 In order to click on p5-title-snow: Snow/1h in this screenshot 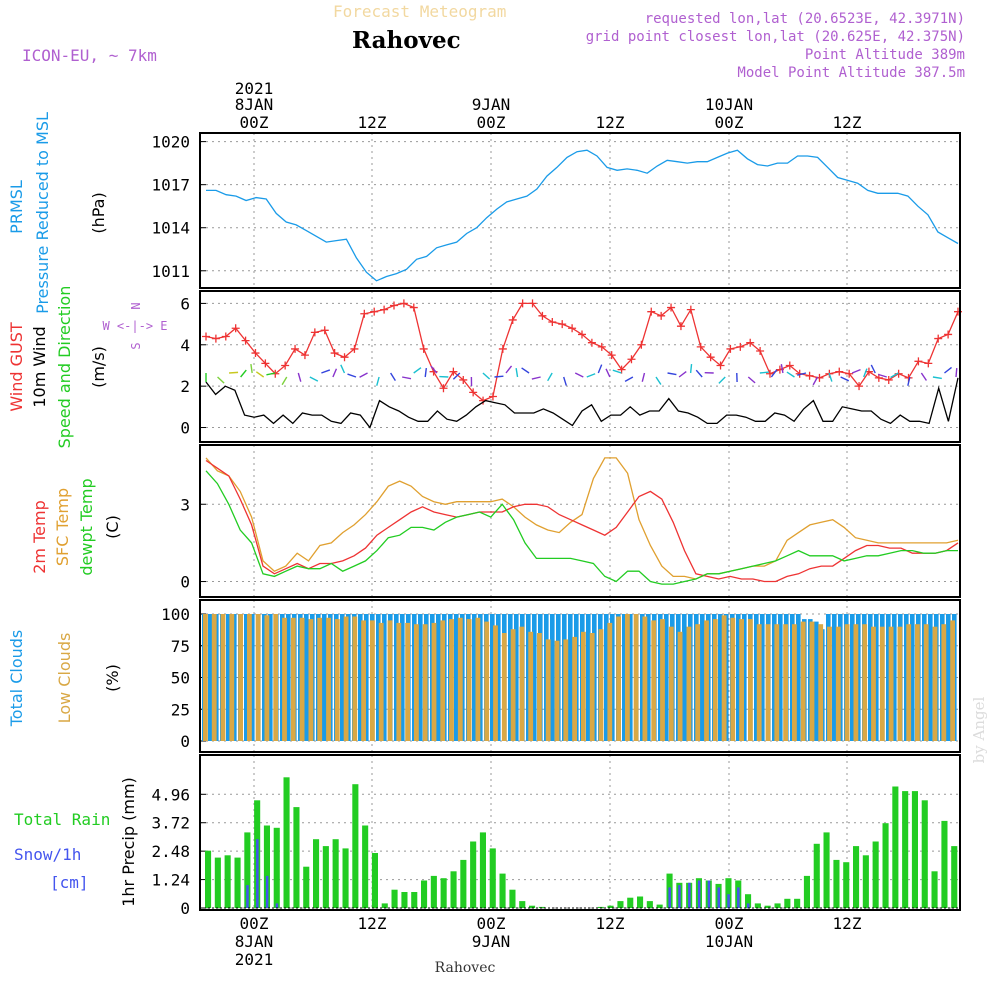, I will do `click(47, 854)`.